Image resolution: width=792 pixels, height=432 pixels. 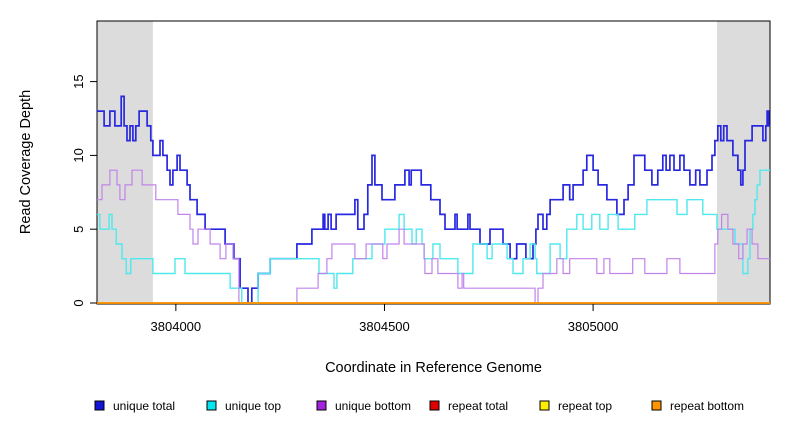 I want to click on legend-item-repeat-top: repeat top, so click(x=575, y=406).